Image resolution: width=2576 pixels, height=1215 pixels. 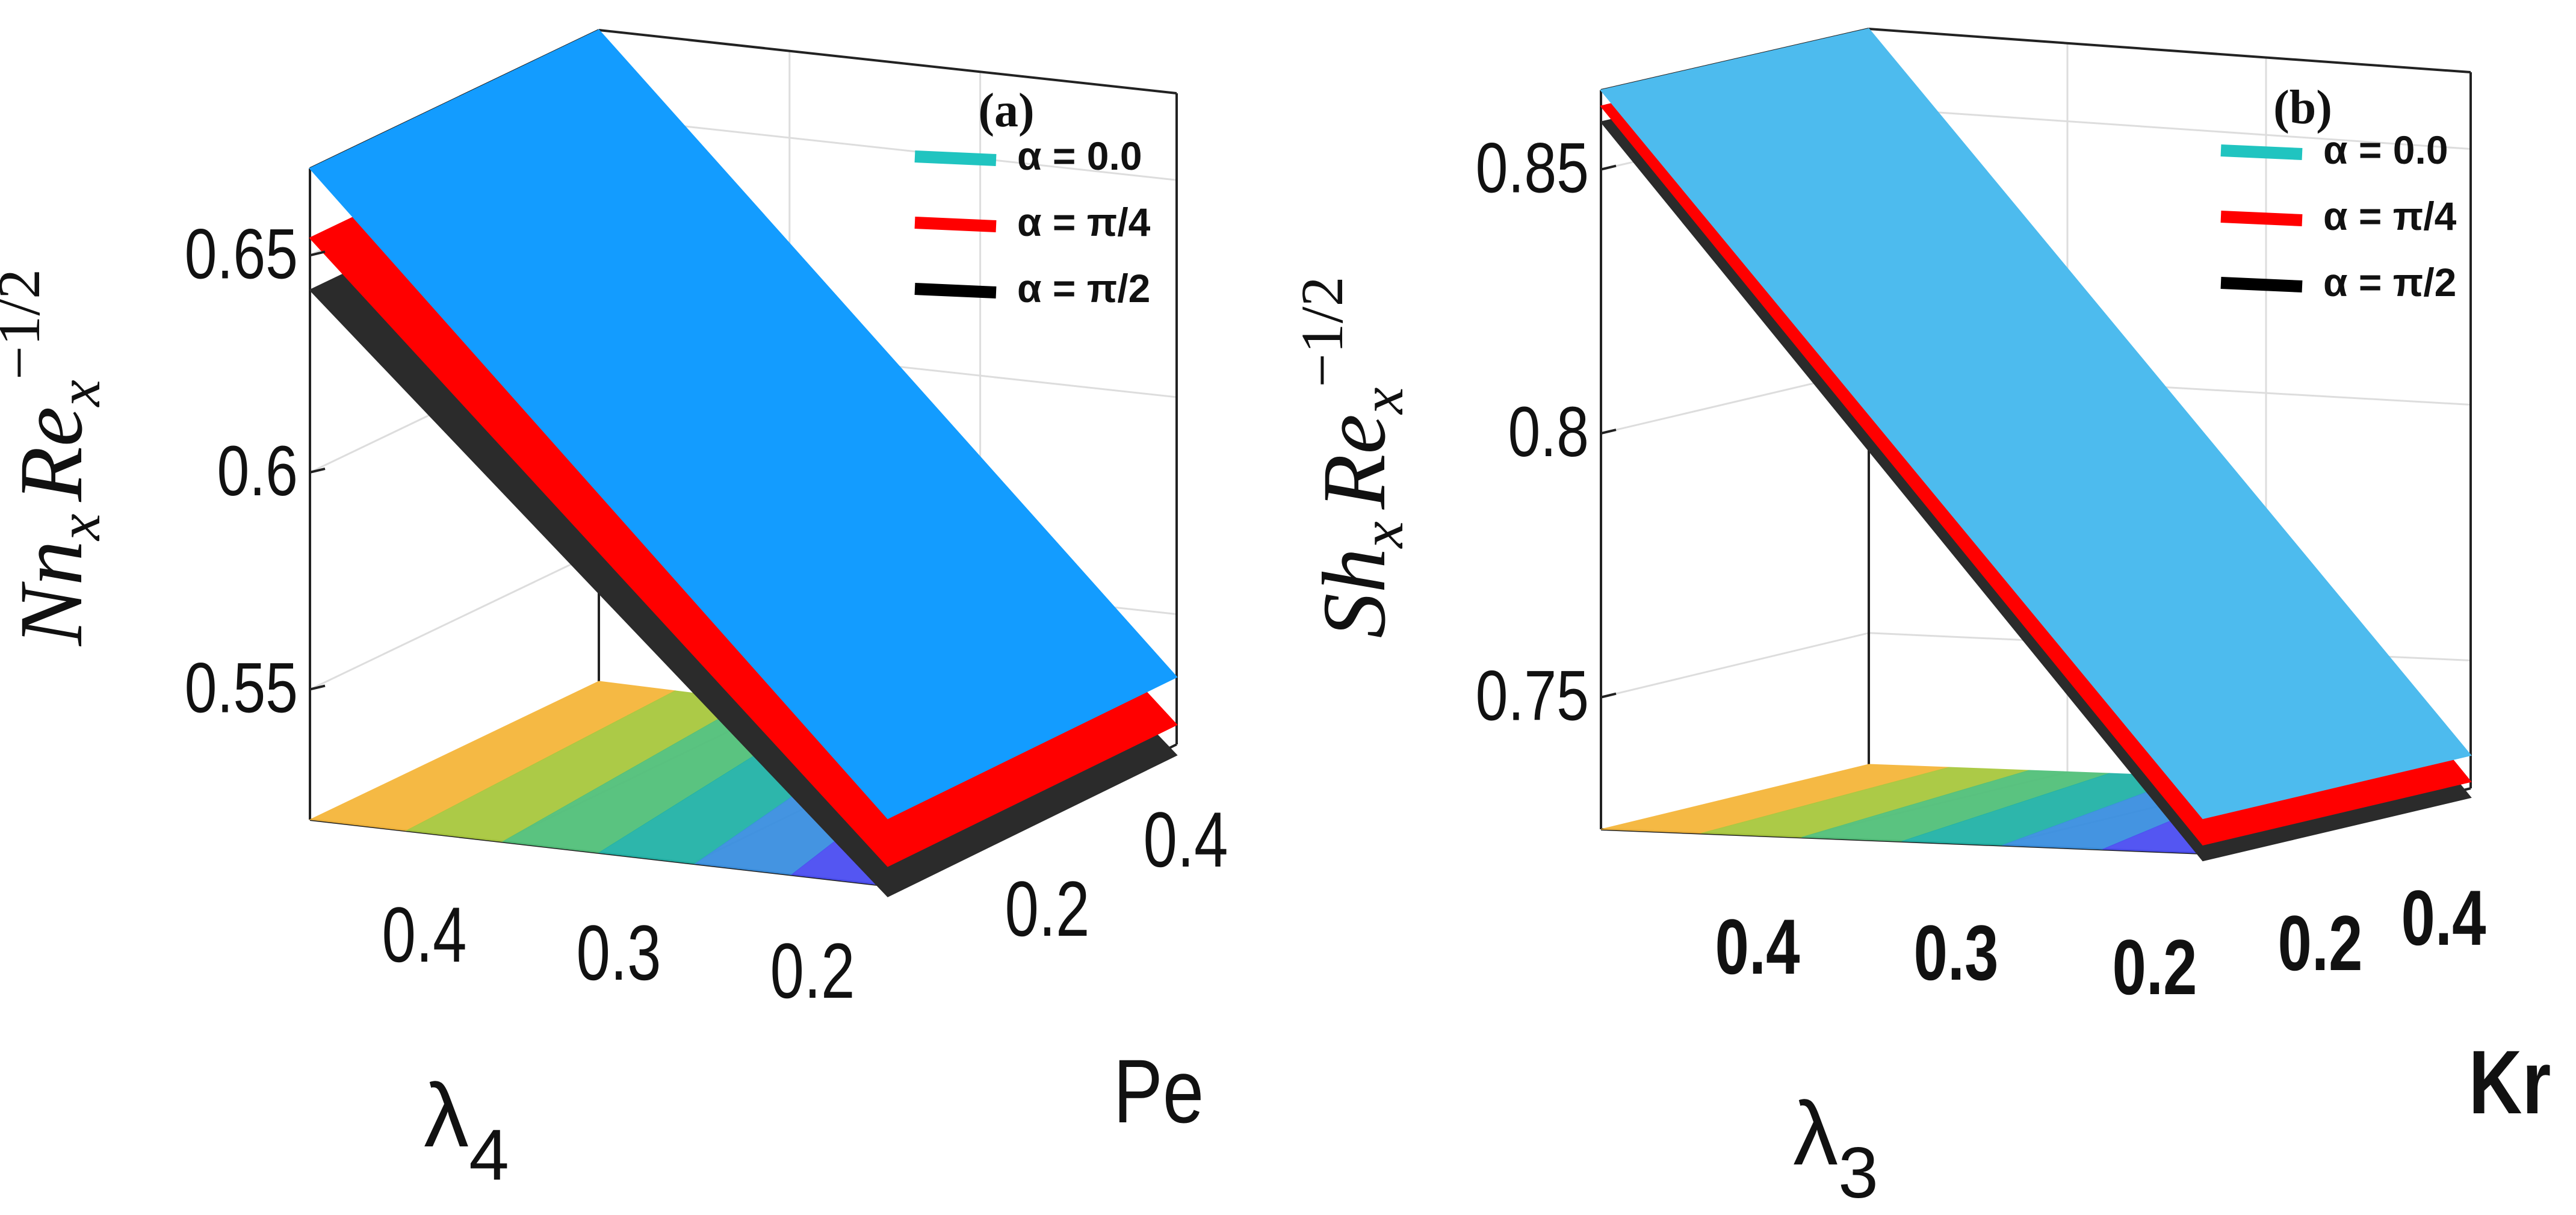 I want to click on y-tick-label: 0.75, so click(x=1532, y=695).